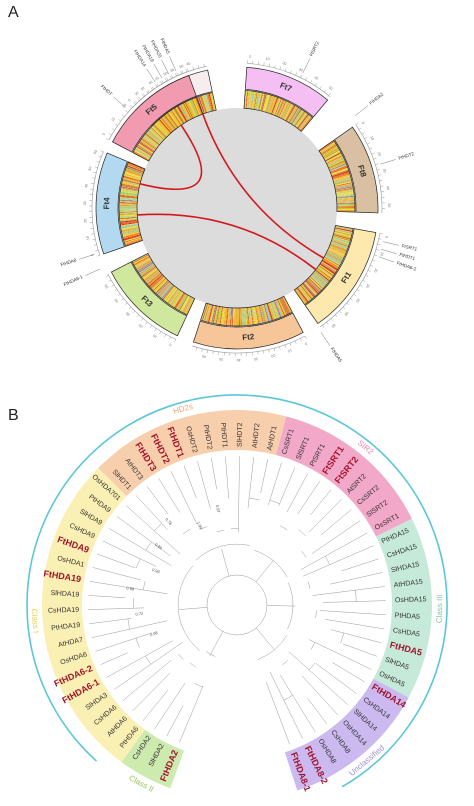 The width and height of the screenshot is (474, 806). I want to click on bootstrap-value: 0.99, so click(156, 571).